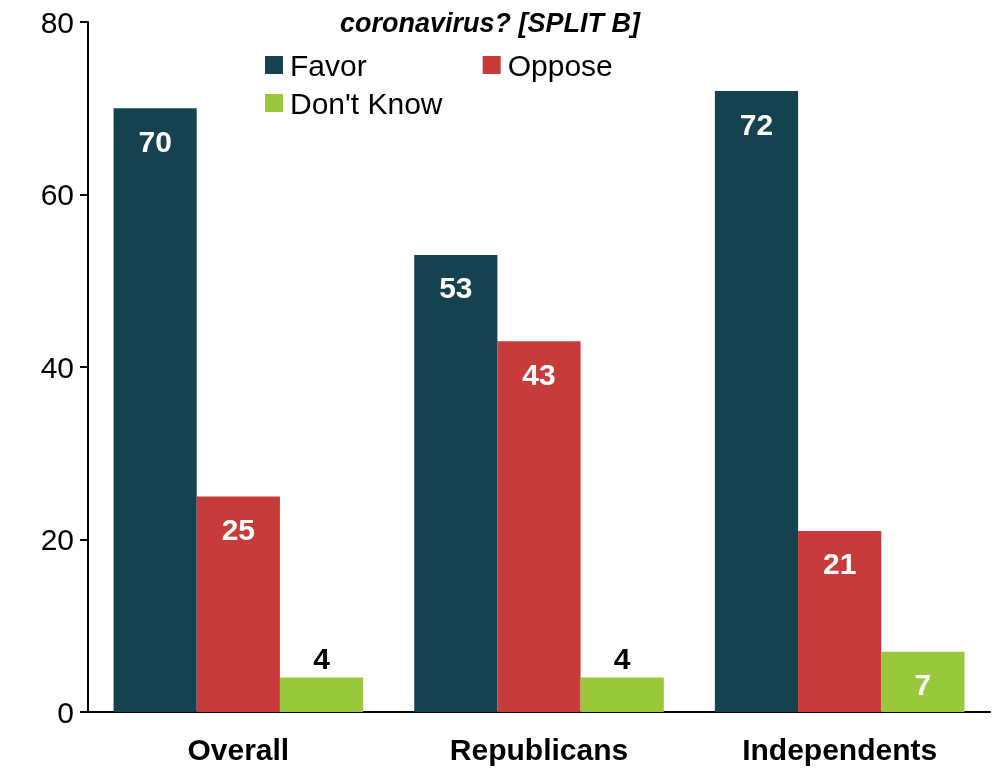 This screenshot has height=775, width=1007. I want to click on y-tick-label: 0, so click(65, 712).